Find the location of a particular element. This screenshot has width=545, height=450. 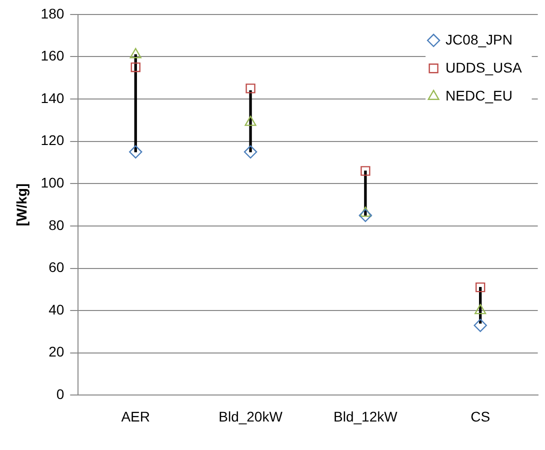

y-tick-label: 140 is located at coordinates (52, 98).